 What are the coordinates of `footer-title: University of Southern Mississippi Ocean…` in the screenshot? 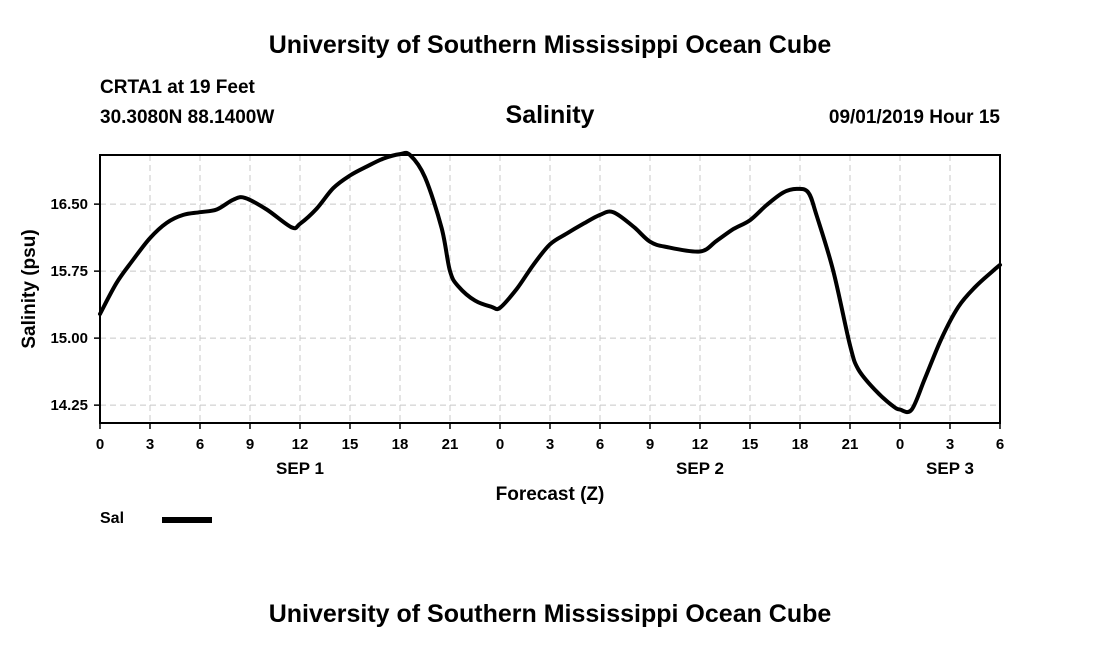 It's located at (550, 614).